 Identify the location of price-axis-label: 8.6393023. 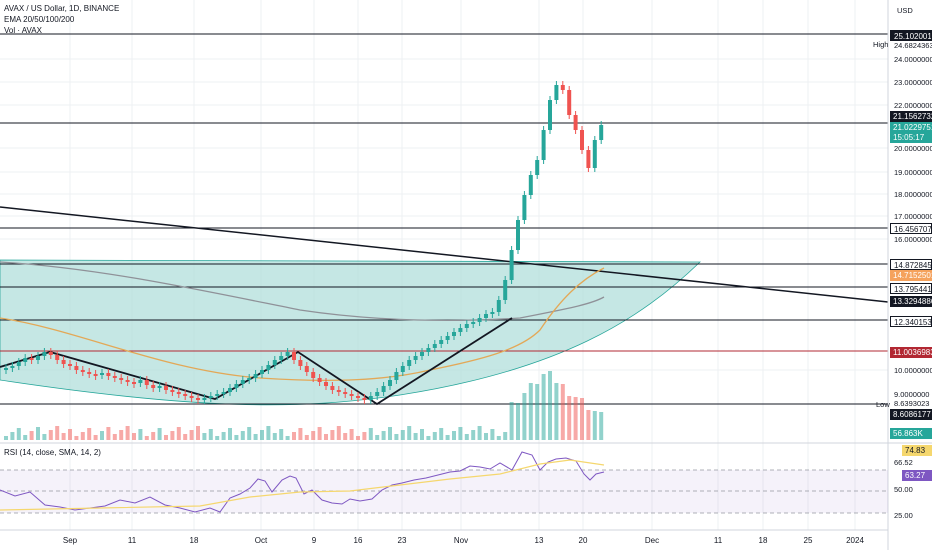
(912, 403).